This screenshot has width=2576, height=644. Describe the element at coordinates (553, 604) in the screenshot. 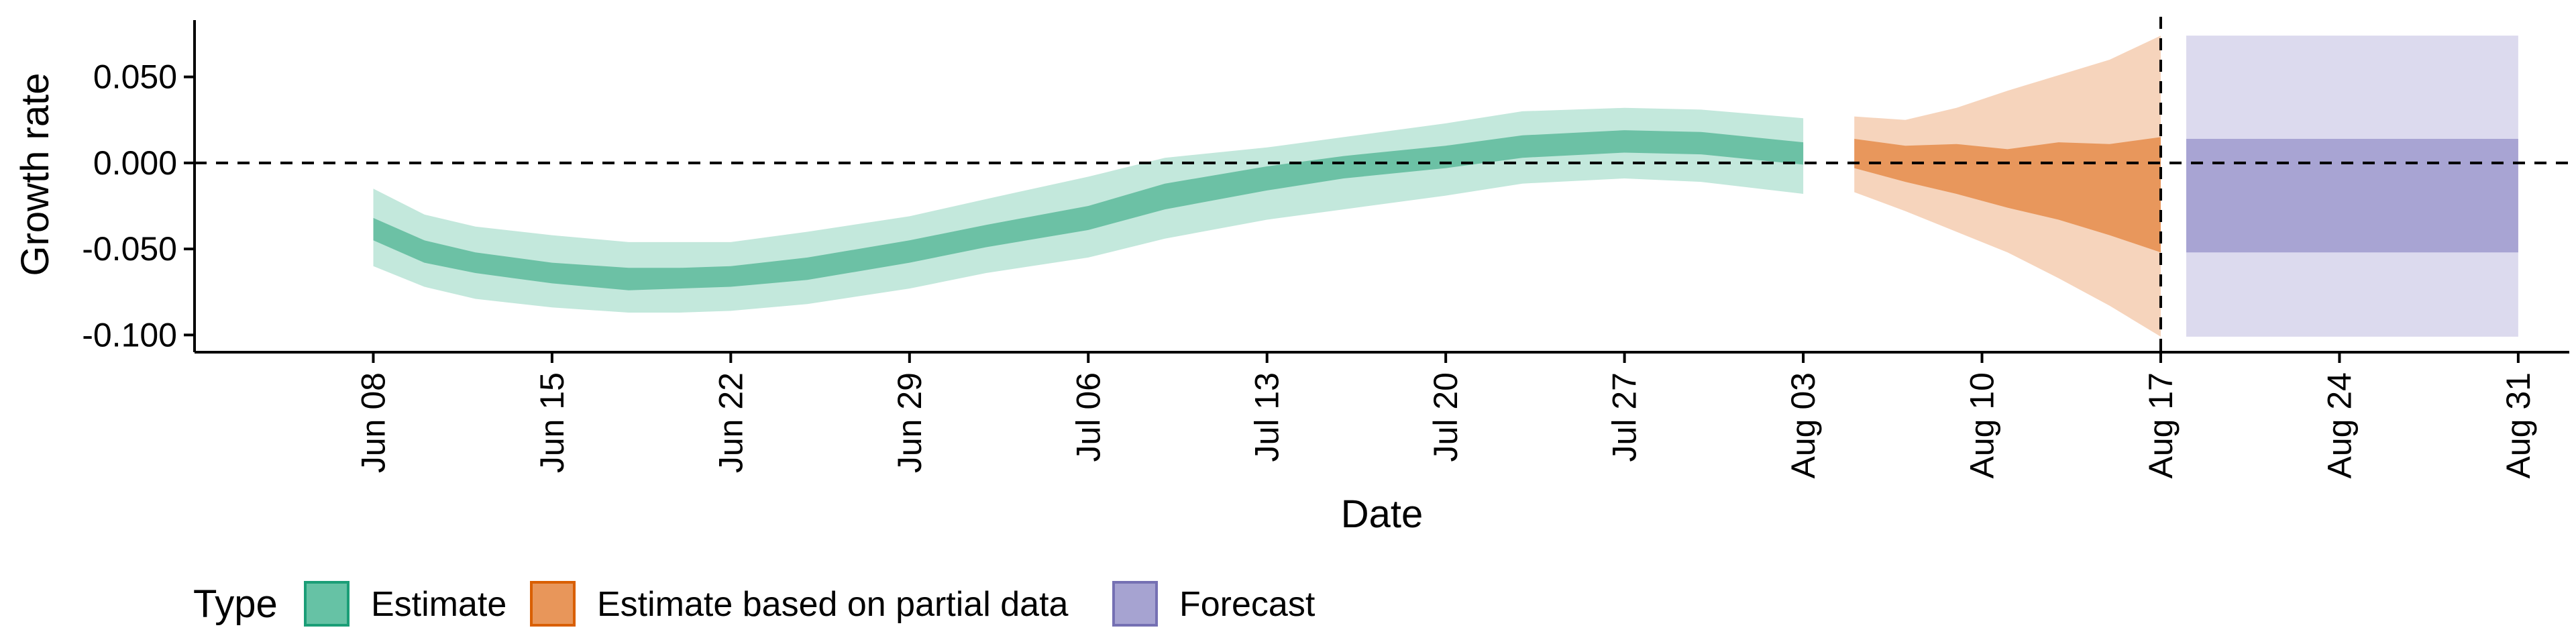

I see `legend-swatch-estimate-based-on-partial-data` at that location.